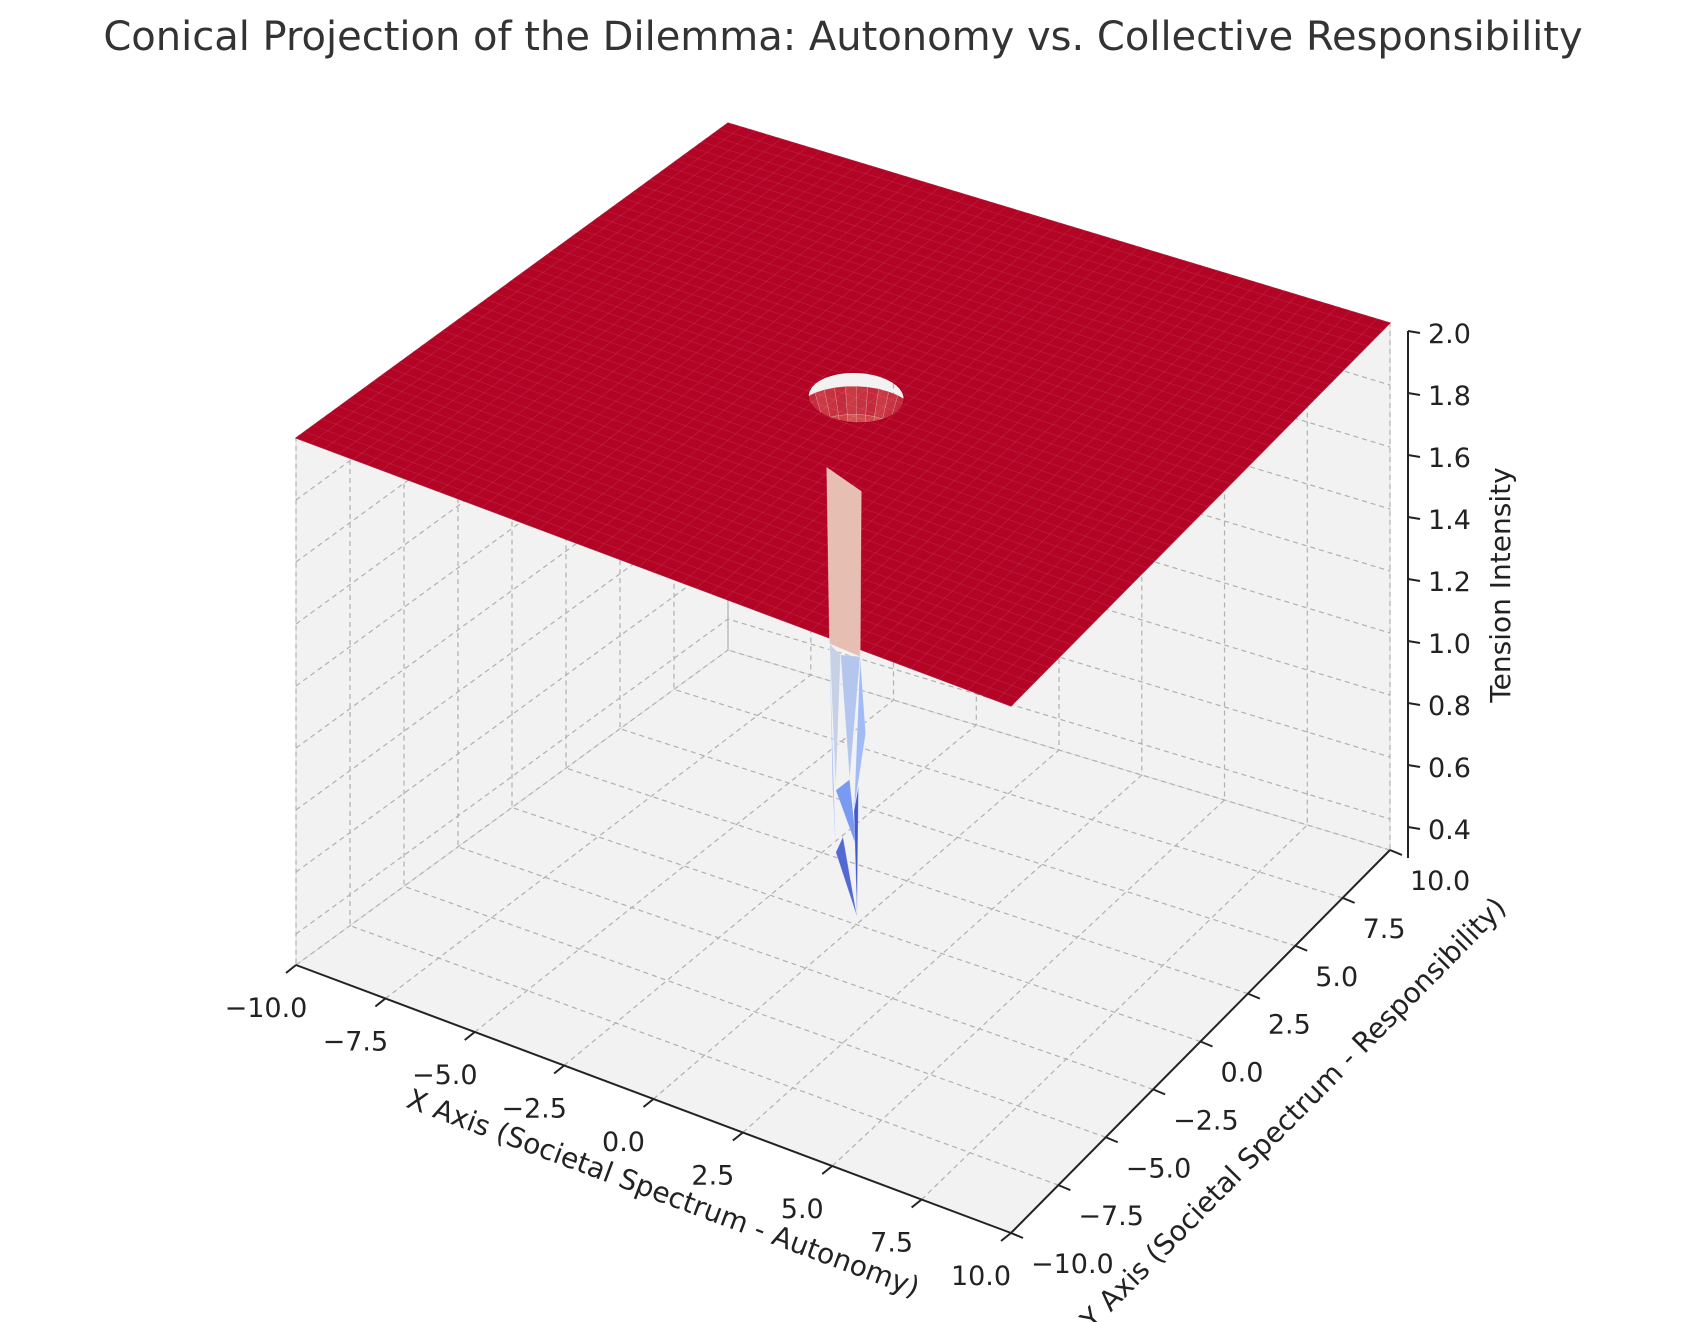 The image size is (1686, 1322). I want to click on surface-cone, so click(846, 691).